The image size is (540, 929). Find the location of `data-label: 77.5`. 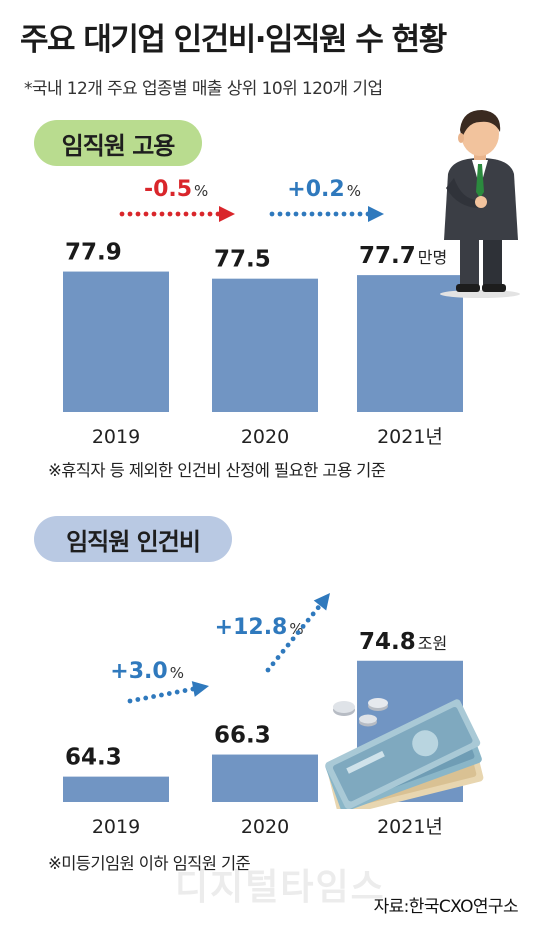

data-label: 77.5 is located at coordinates (242, 260).